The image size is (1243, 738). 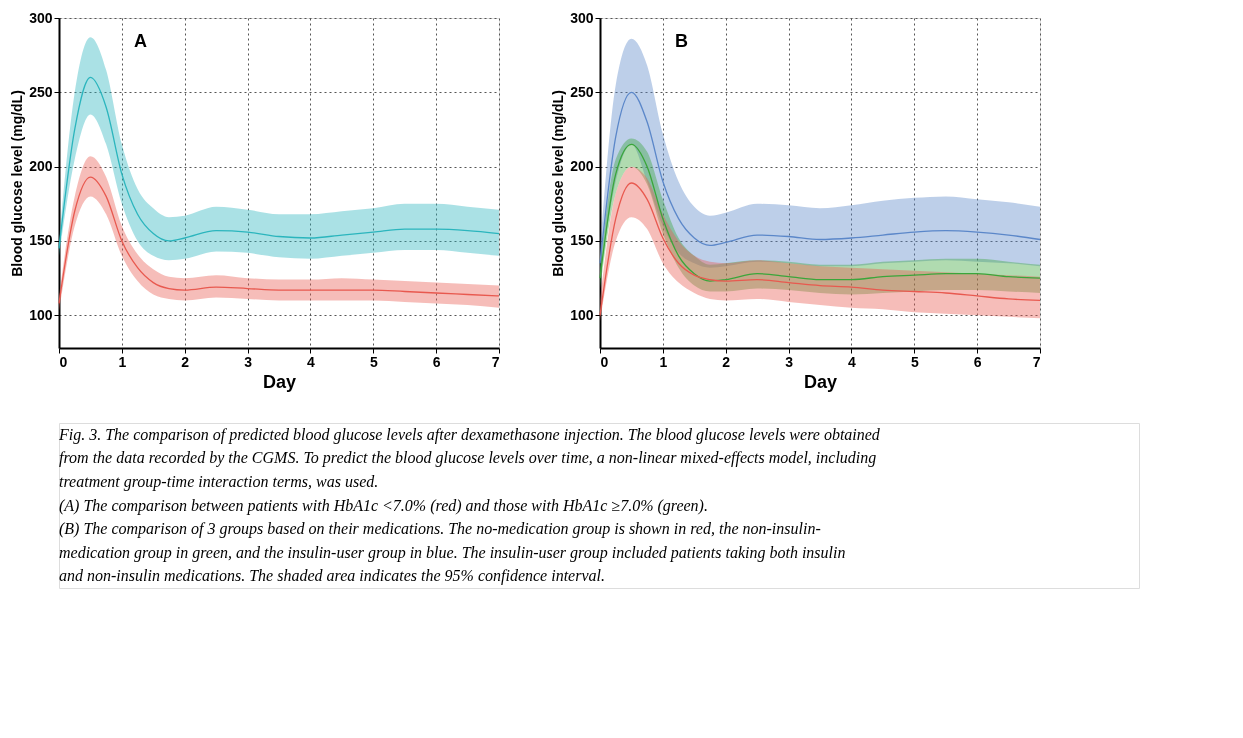 I want to click on text: (B) The comparison of 3 groups based on their medications. The no-medication group is shown in red, the non-insulin-, so click(x=440, y=529).